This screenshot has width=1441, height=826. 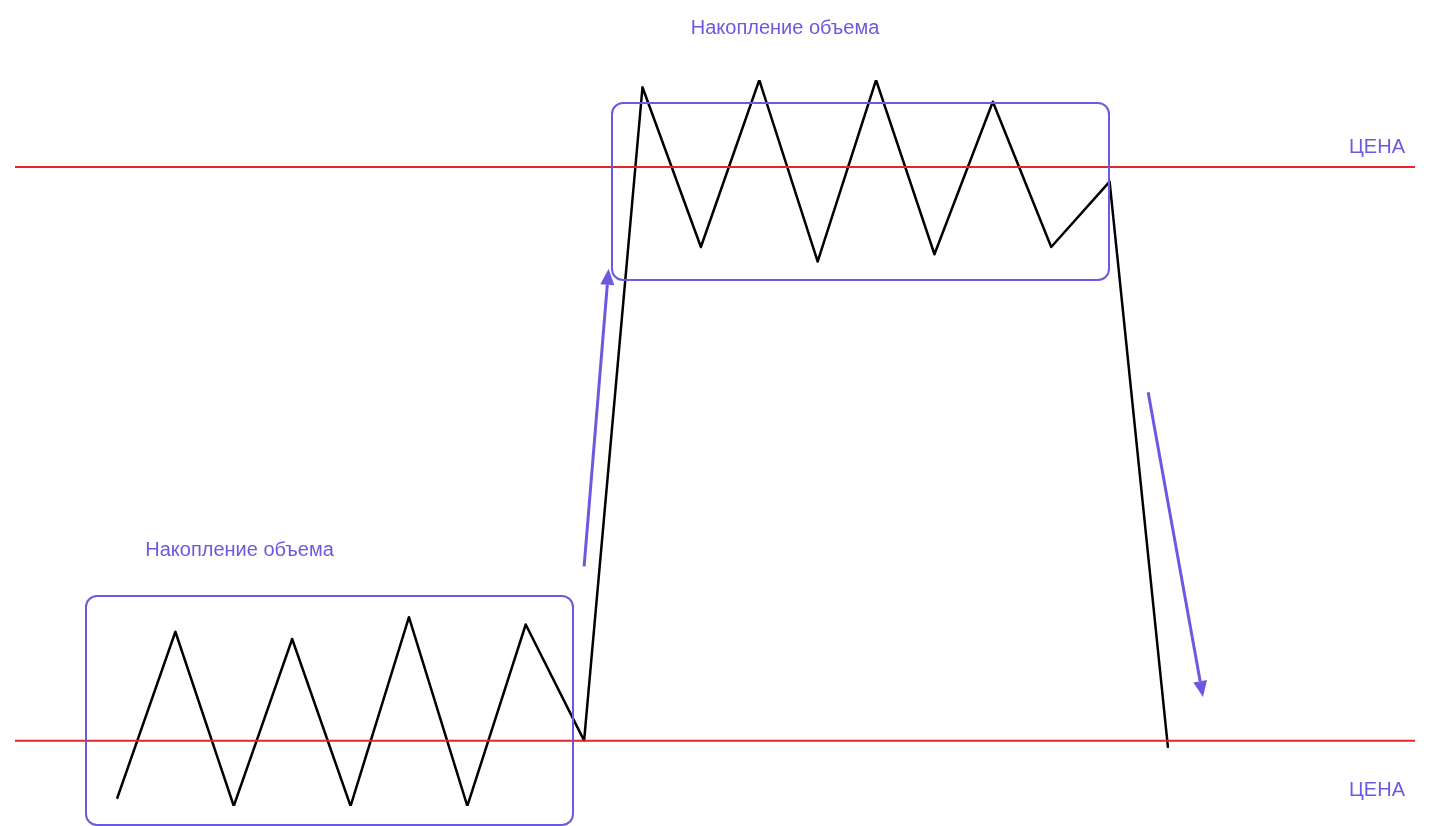 I want to click on annotation: Накопление объема, so click(x=240, y=548).